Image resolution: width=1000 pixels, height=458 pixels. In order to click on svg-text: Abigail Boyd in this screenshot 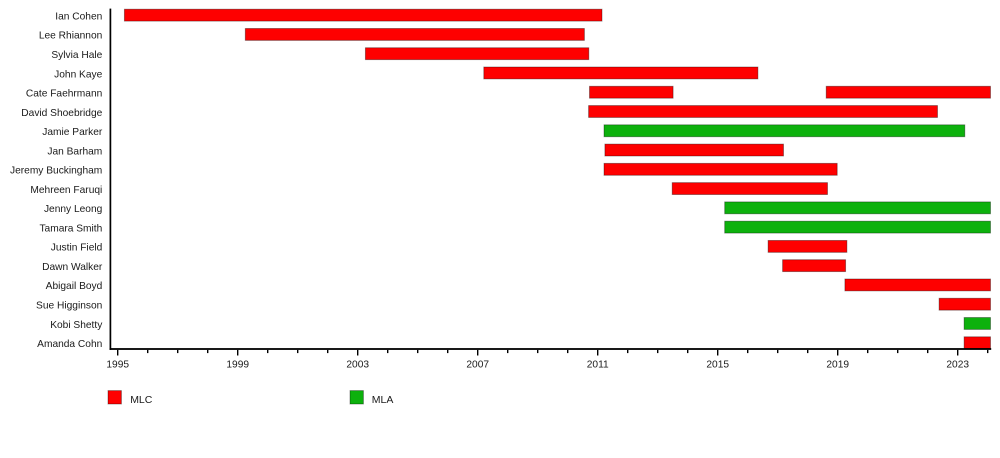, I will do `click(74, 286)`.